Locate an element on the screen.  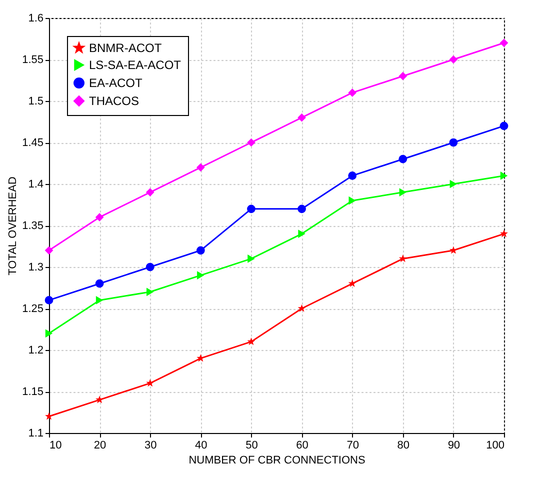
y-tick-label: 1.2 is located at coordinates (36, 350).